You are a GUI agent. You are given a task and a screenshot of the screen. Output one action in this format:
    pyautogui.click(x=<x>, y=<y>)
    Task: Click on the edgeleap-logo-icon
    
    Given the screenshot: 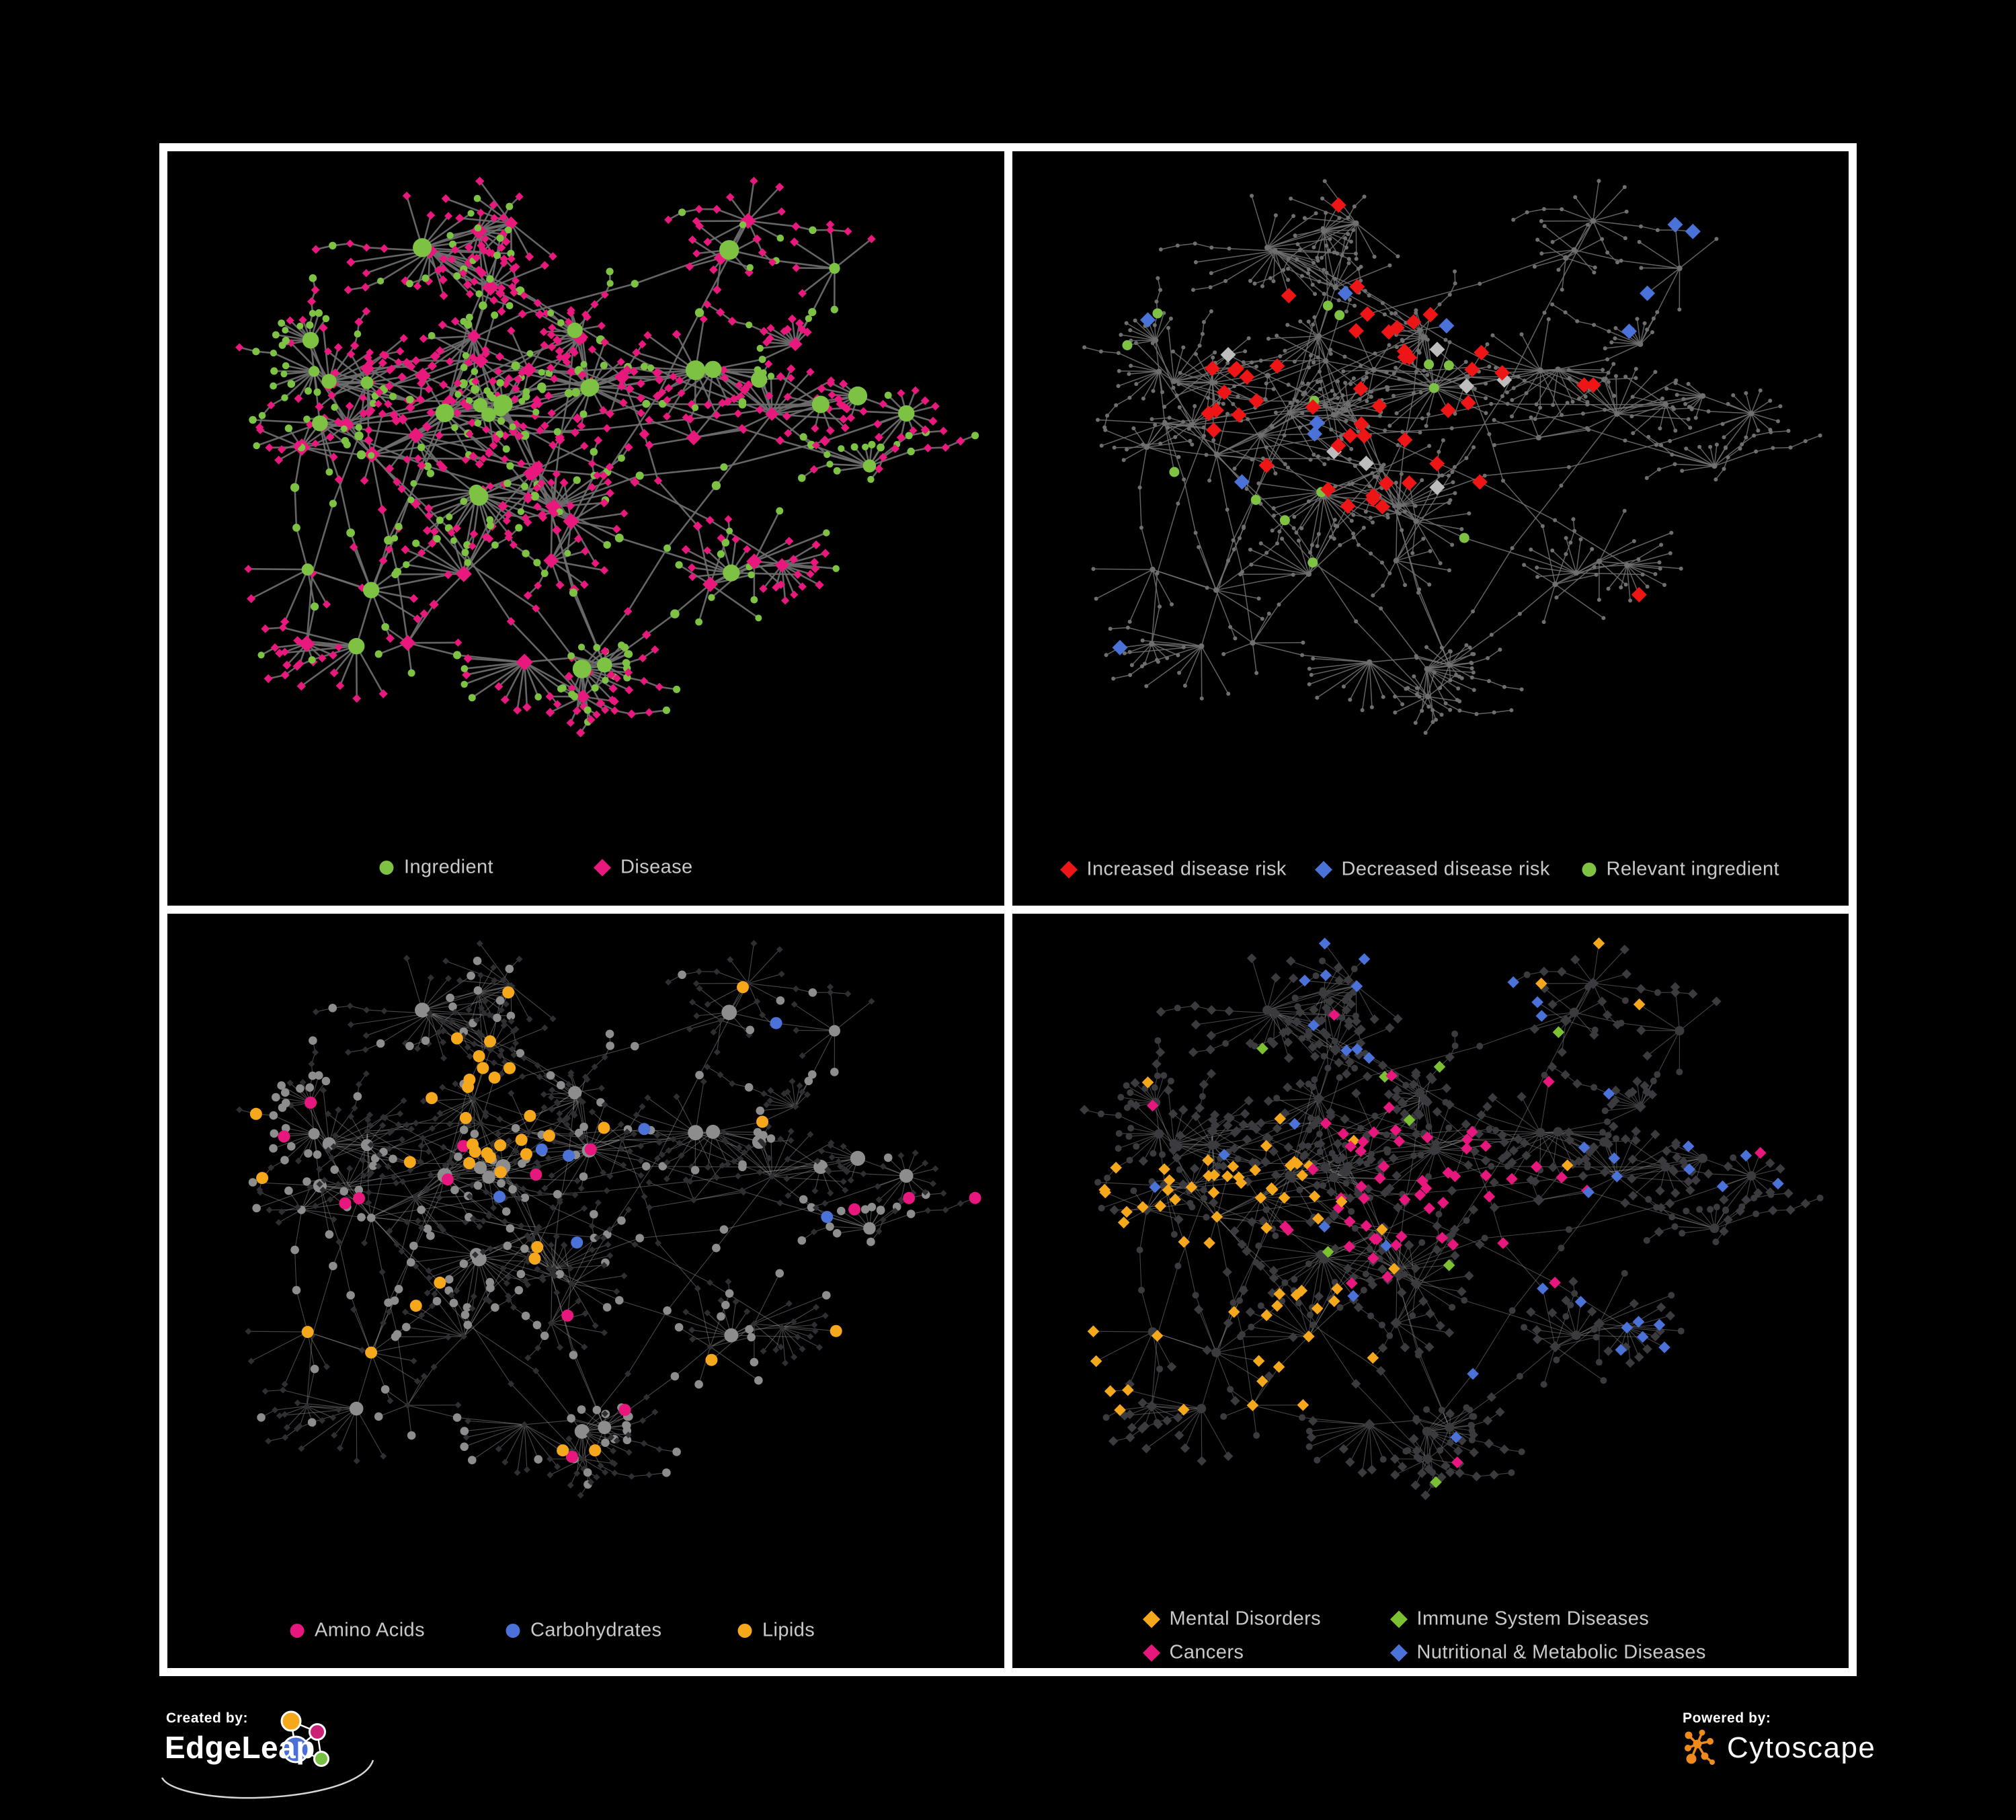 What is the action you would take?
    pyautogui.click(x=267, y=1754)
    